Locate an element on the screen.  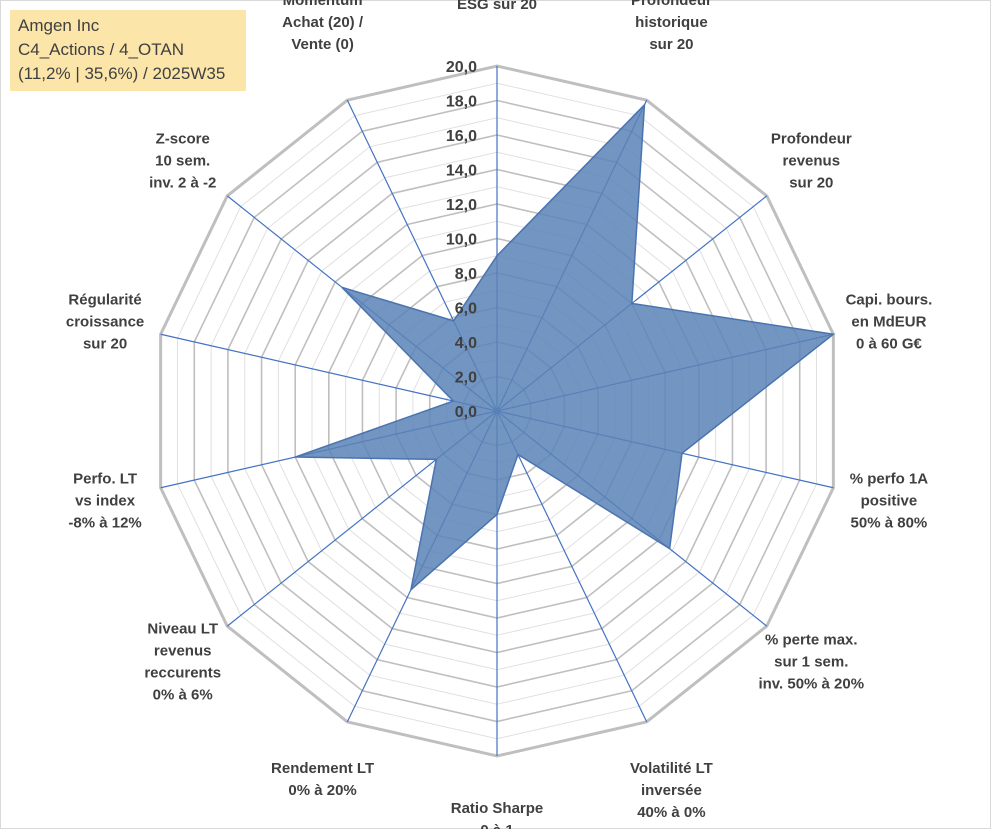
axis-label-line: Rendement LT is located at coordinates (322, 768).